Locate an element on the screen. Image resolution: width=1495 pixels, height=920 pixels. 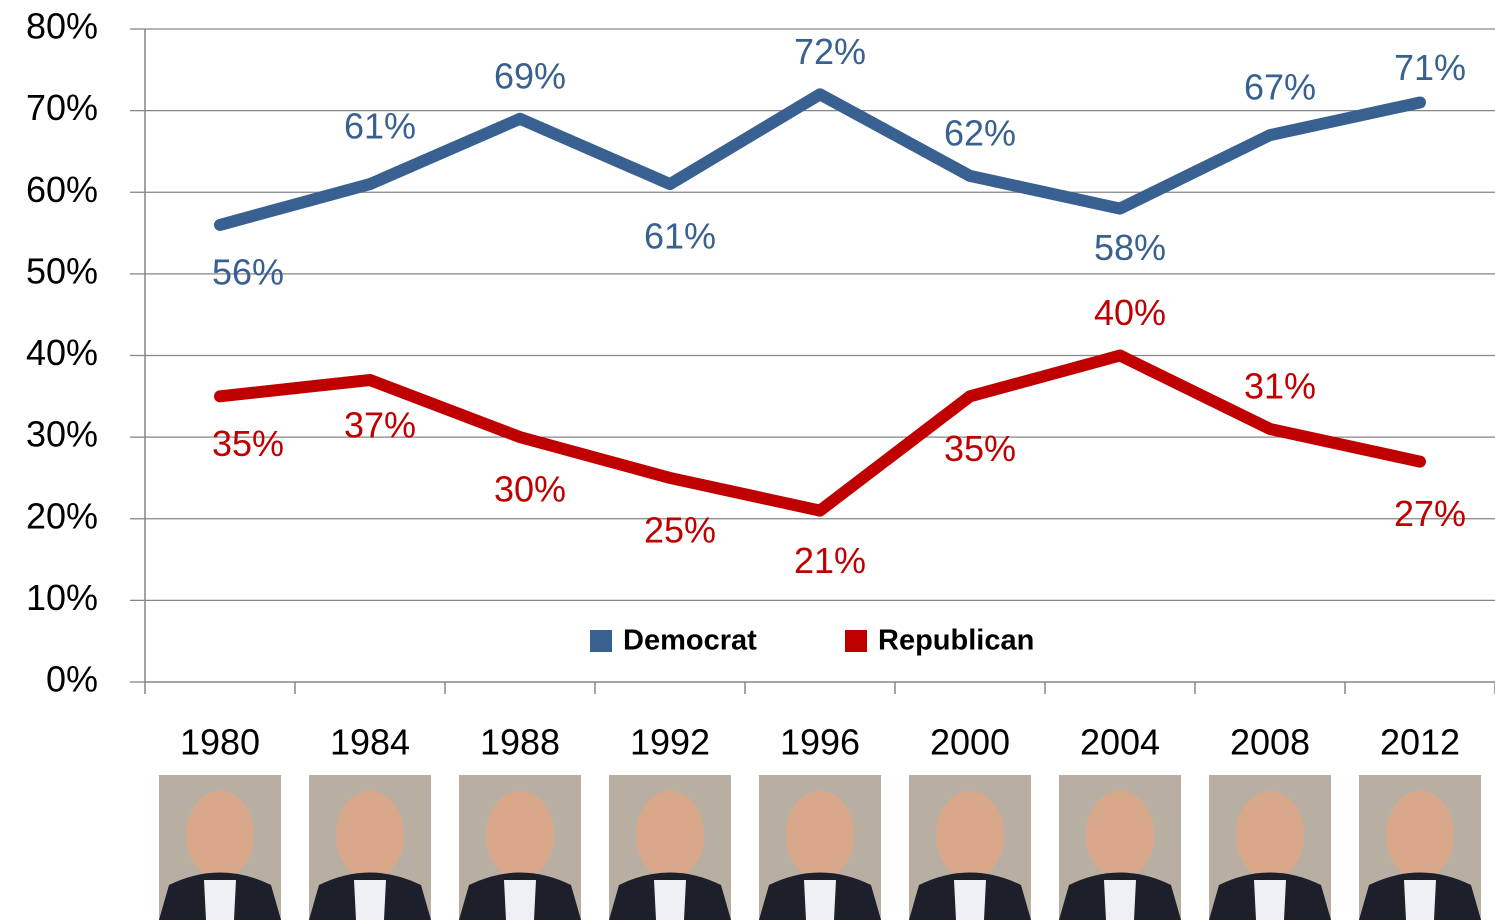
y-tick-label: 60% is located at coordinates (62, 189).